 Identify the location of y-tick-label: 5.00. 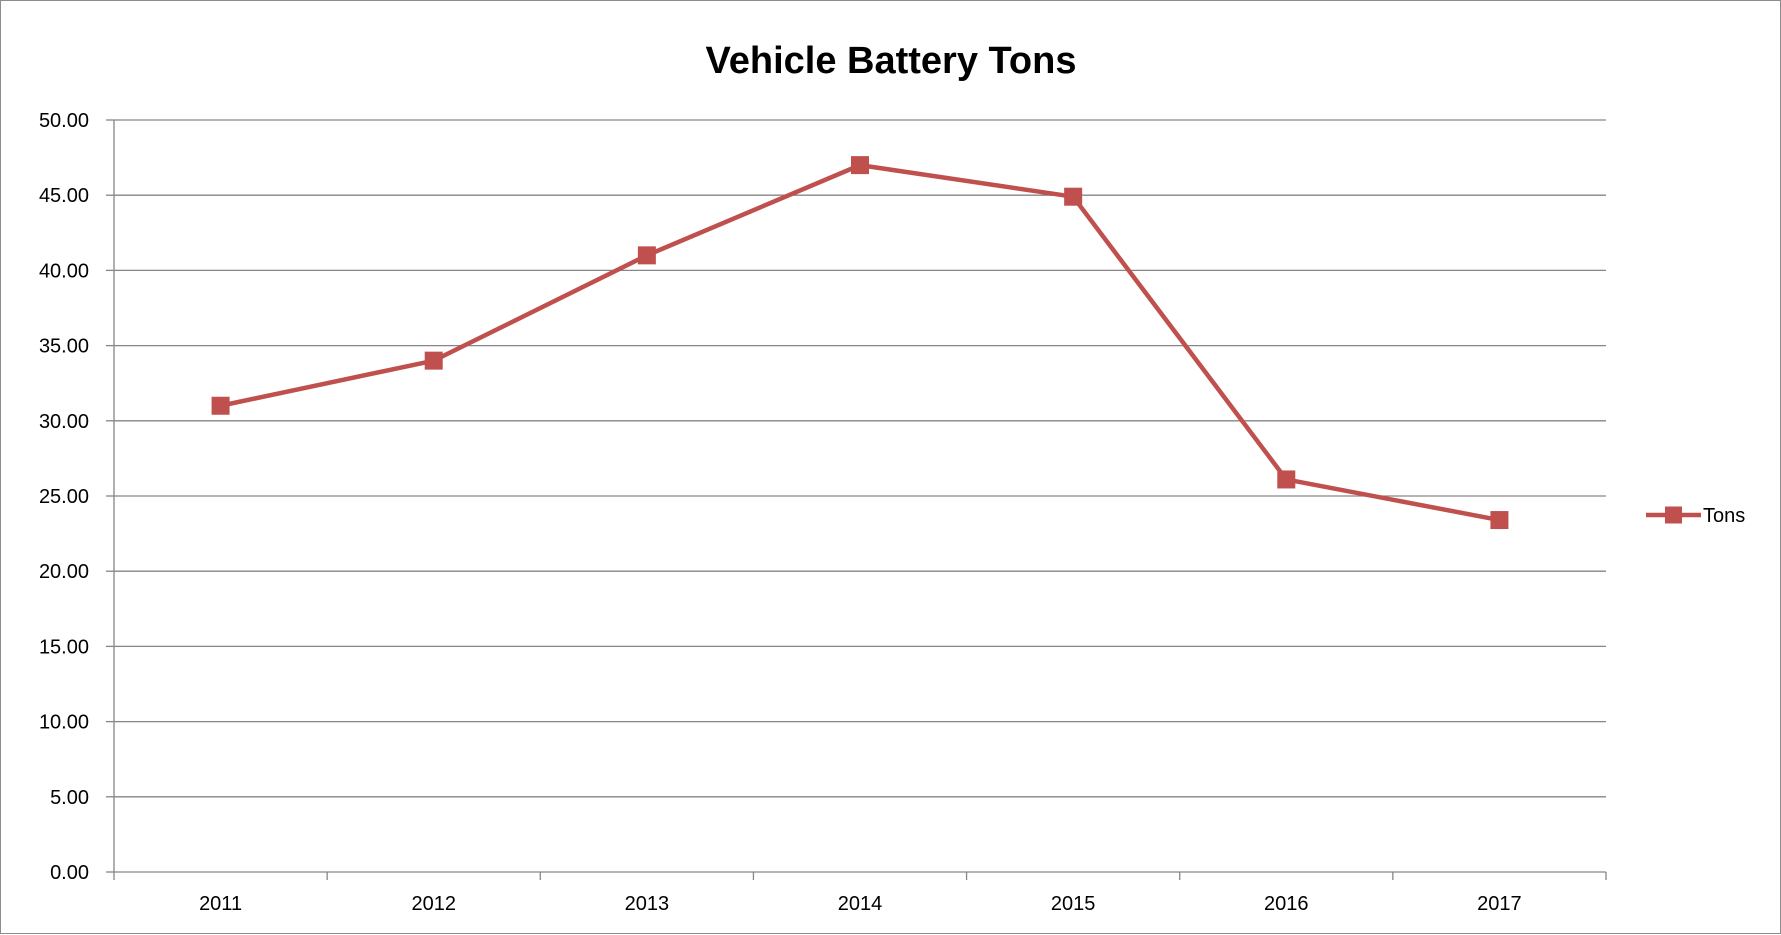
(69, 798).